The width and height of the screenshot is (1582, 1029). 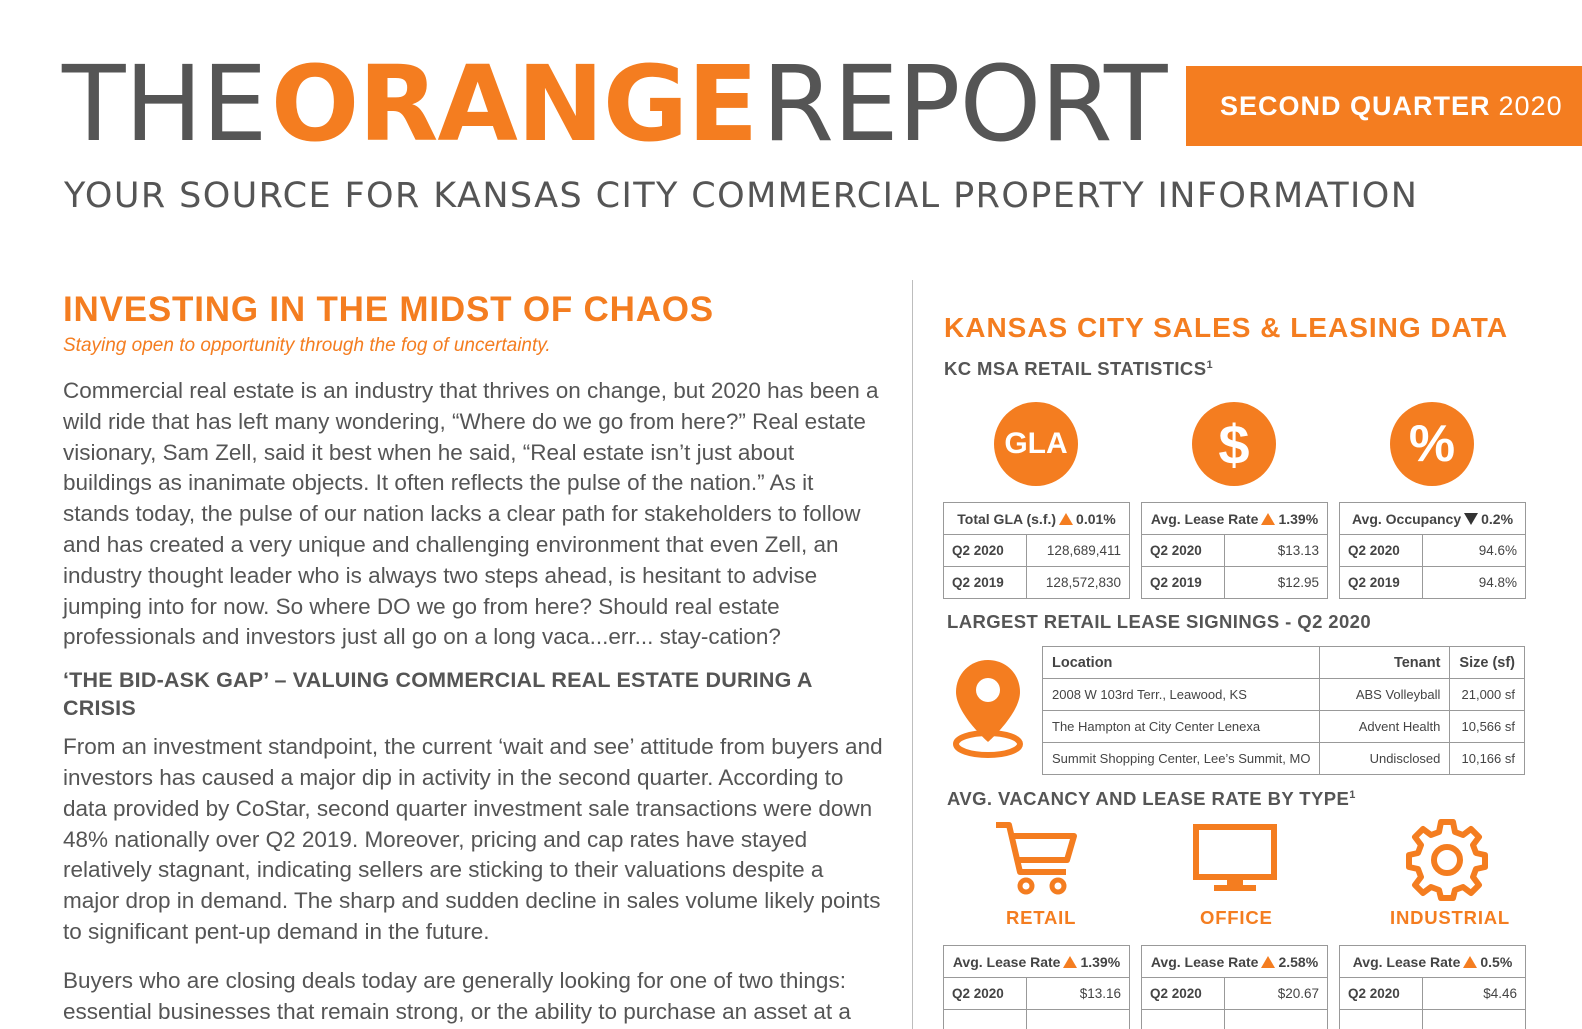 I want to click on table-row: Q2 2020 $13.16, so click(x=1036, y=993).